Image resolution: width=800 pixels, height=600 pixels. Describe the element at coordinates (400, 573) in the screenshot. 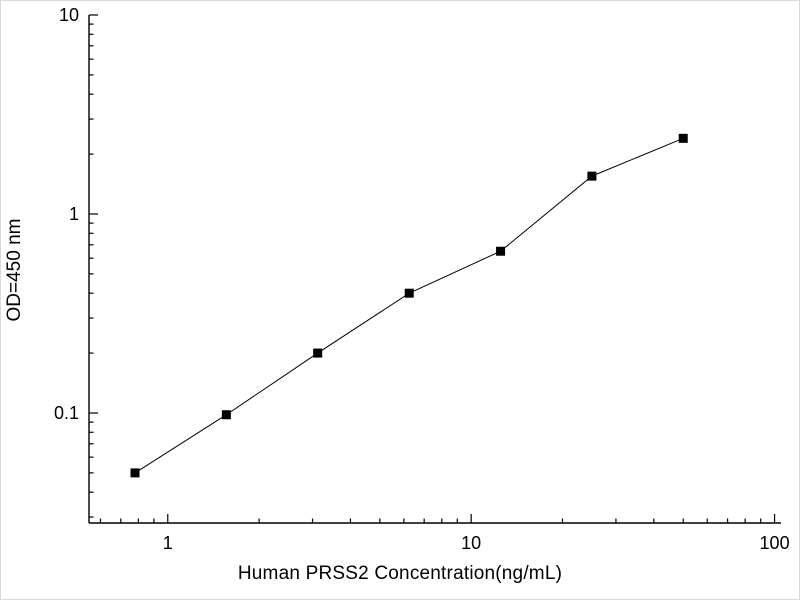

I see `x-axis-label: Human PRSS2 Concentration(ng/mL)` at that location.